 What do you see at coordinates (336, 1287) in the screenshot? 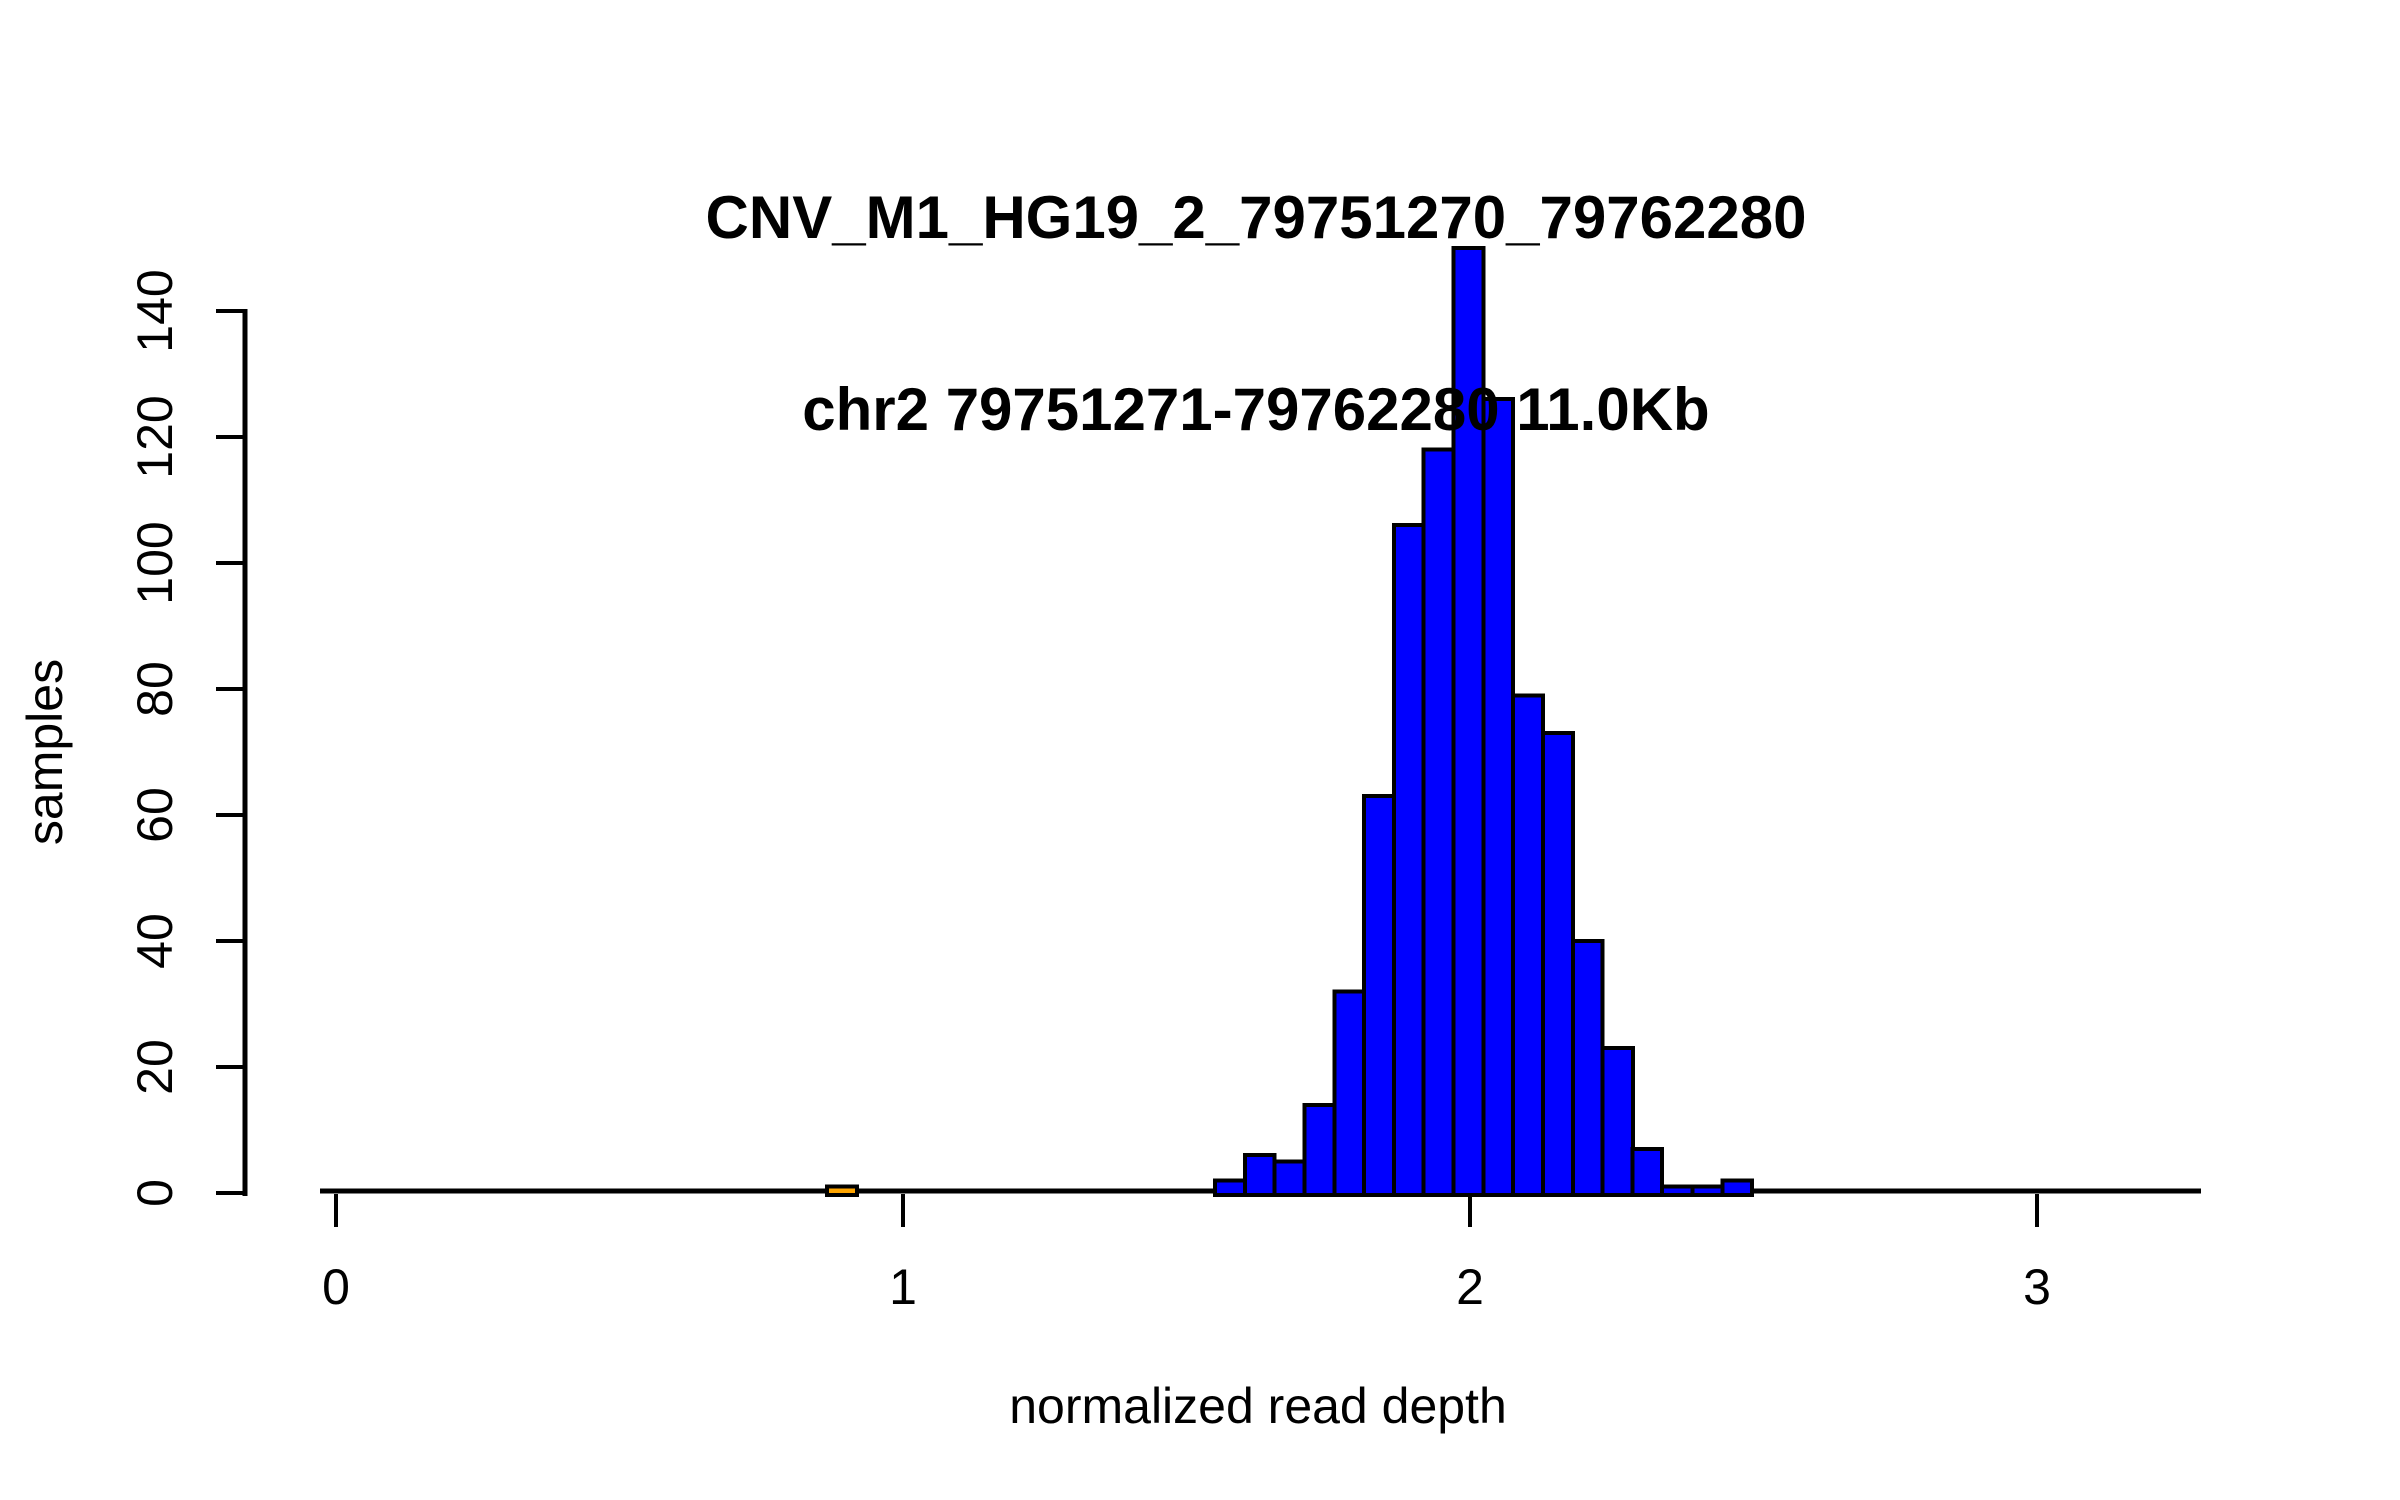
I see `x-tick-label: 0` at bounding box center [336, 1287].